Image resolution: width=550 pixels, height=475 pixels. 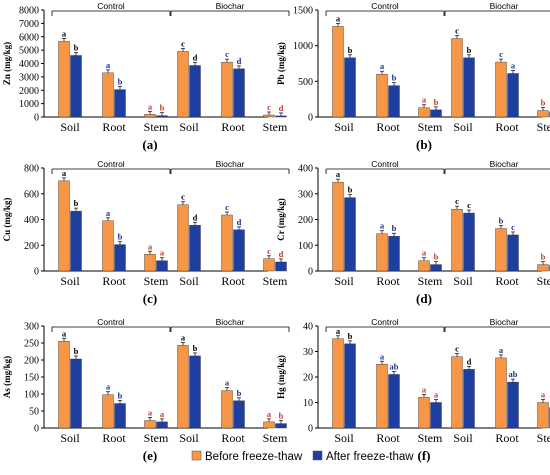 I want to click on panel-label: (f), so click(x=424, y=455).